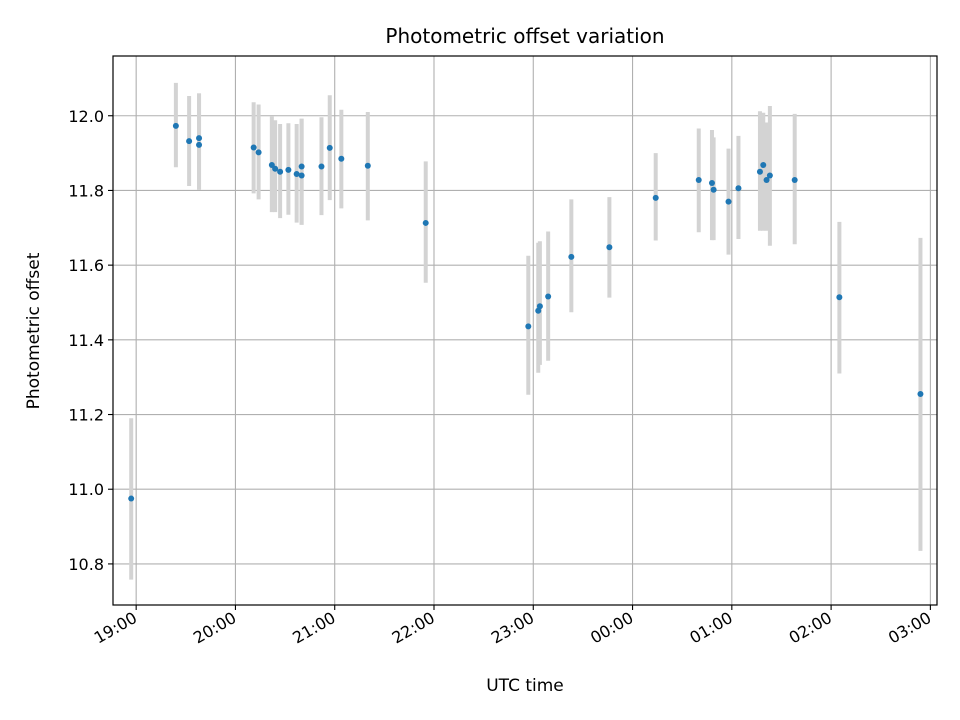 The image size is (960, 720). What do you see at coordinates (524, 36) in the screenshot?
I see `chart-title: Photometric offset variation` at bounding box center [524, 36].